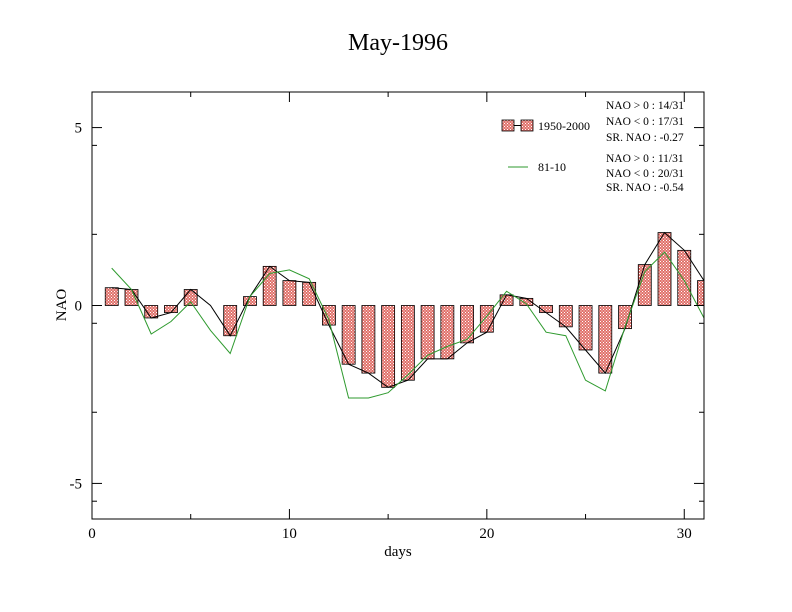 The height and width of the screenshot is (612, 792). Describe the element at coordinates (76, 484) in the screenshot. I see `y-tick-label--5: -5` at that location.